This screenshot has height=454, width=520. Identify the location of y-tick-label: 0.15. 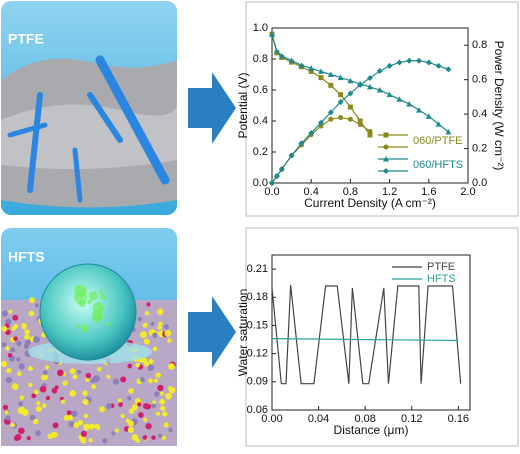
(257, 325).